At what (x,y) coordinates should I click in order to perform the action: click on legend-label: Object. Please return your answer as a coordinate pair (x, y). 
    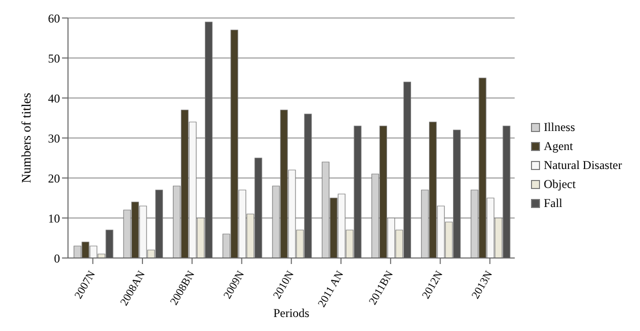
    Looking at the image, I should click on (560, 184).